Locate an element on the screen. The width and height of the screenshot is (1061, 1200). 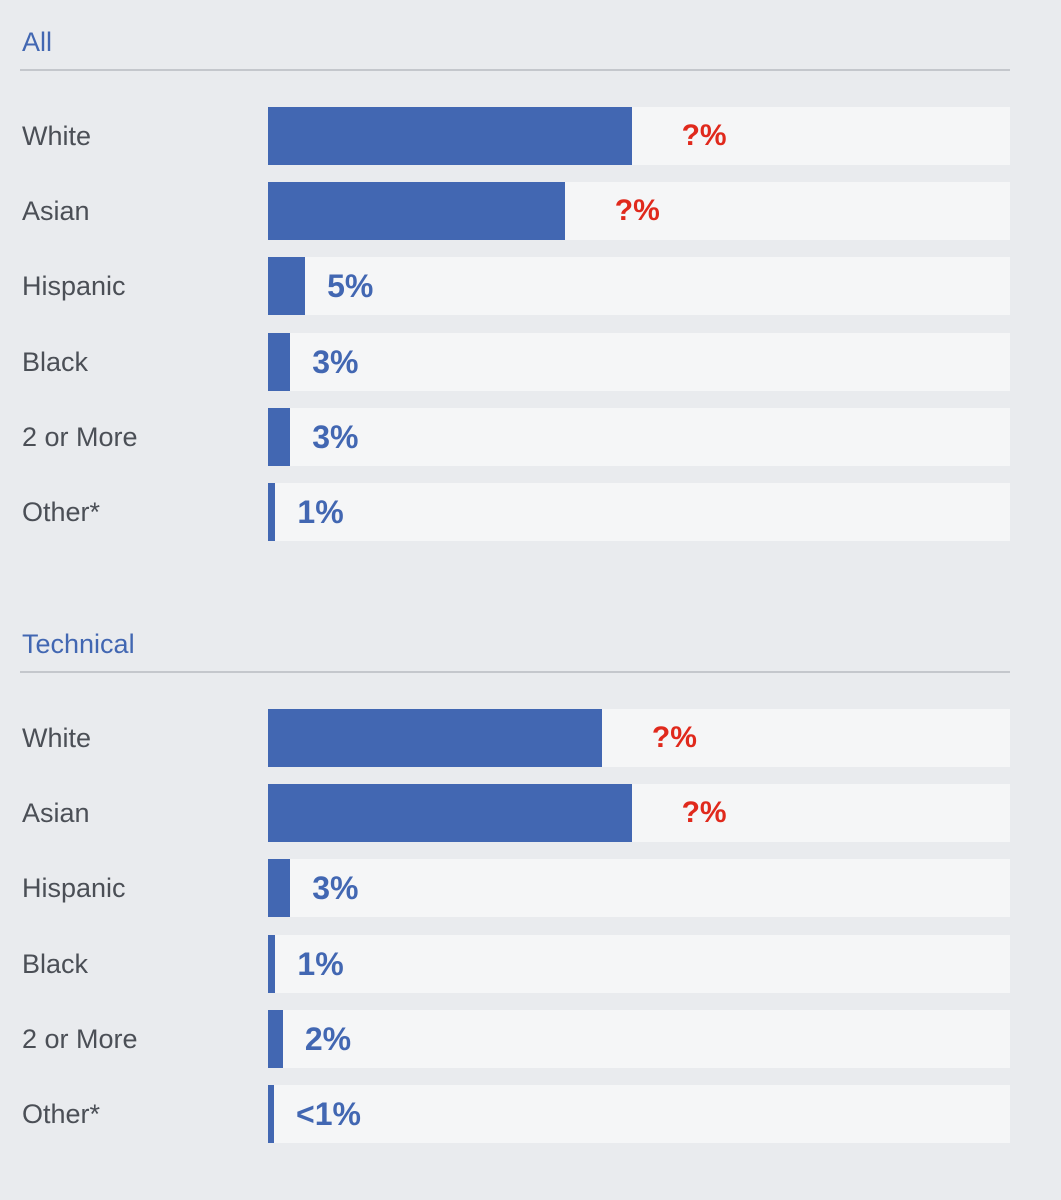
bar-row: Black 3% is located at coordinates (530, 362).